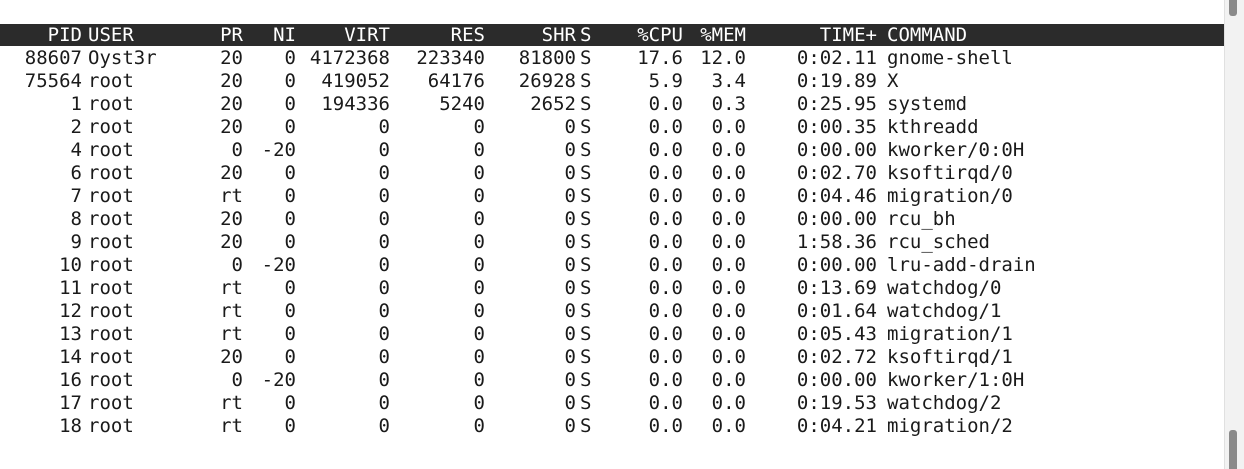  I want to click on cell-command: kworker/1:0H, so click(956, 380).